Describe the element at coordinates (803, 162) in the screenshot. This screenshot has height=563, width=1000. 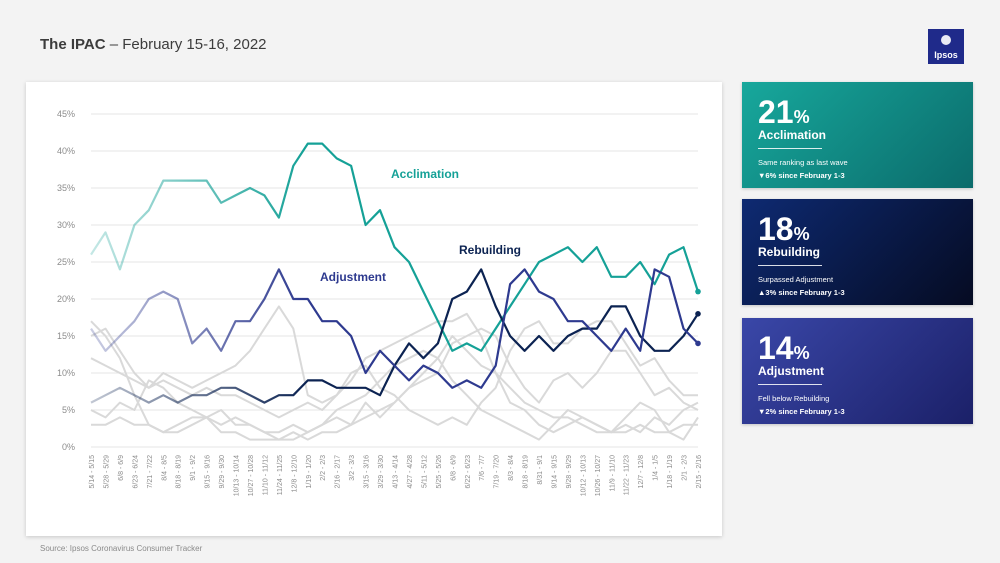
I see `kpi-note: Same ranking as last wave` at that location.